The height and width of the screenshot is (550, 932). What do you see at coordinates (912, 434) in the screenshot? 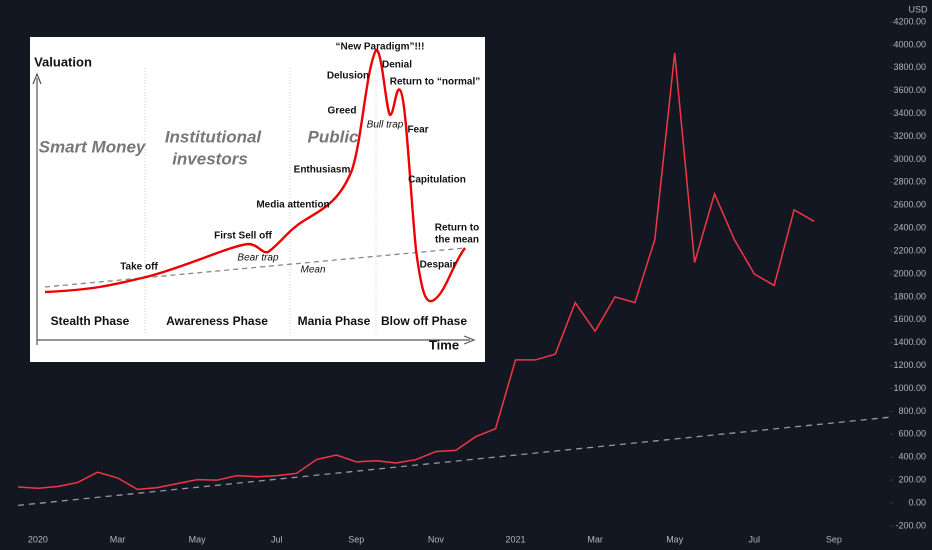
I see `y-tick-label: 600.00` at bounding box center [912, 434].